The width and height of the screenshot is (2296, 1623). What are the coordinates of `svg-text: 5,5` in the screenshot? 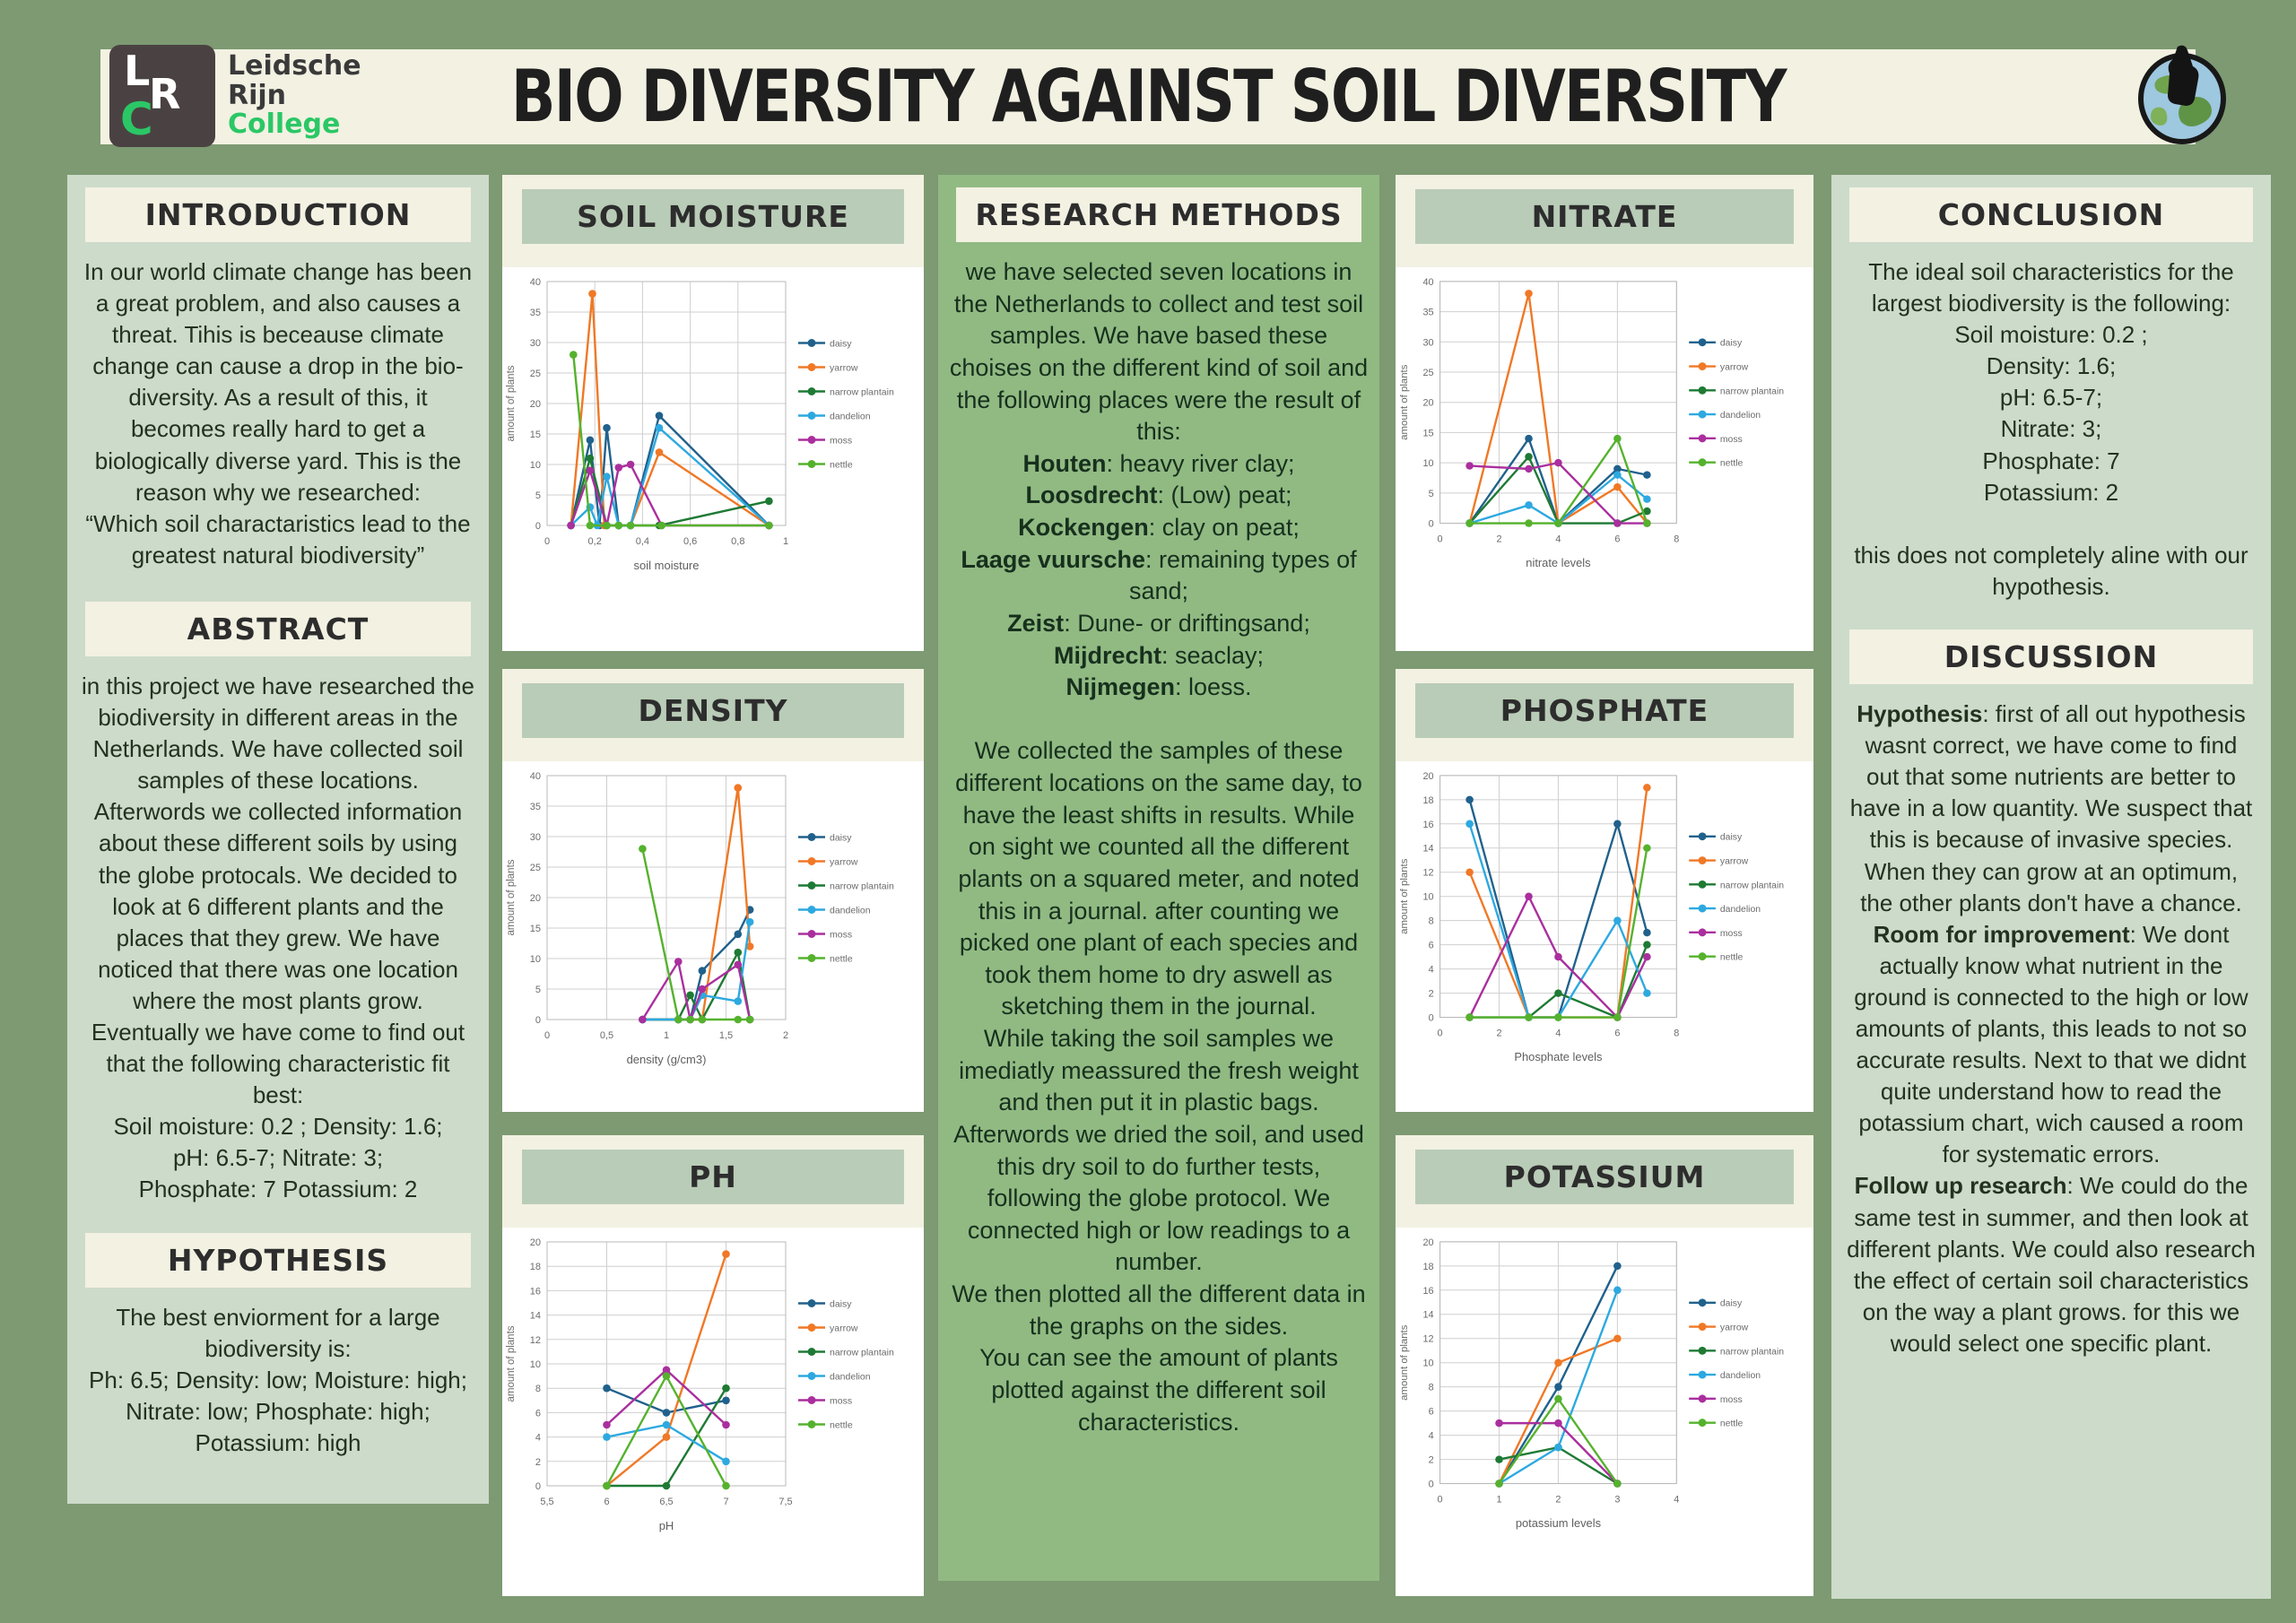 It's located at (546, 1502).